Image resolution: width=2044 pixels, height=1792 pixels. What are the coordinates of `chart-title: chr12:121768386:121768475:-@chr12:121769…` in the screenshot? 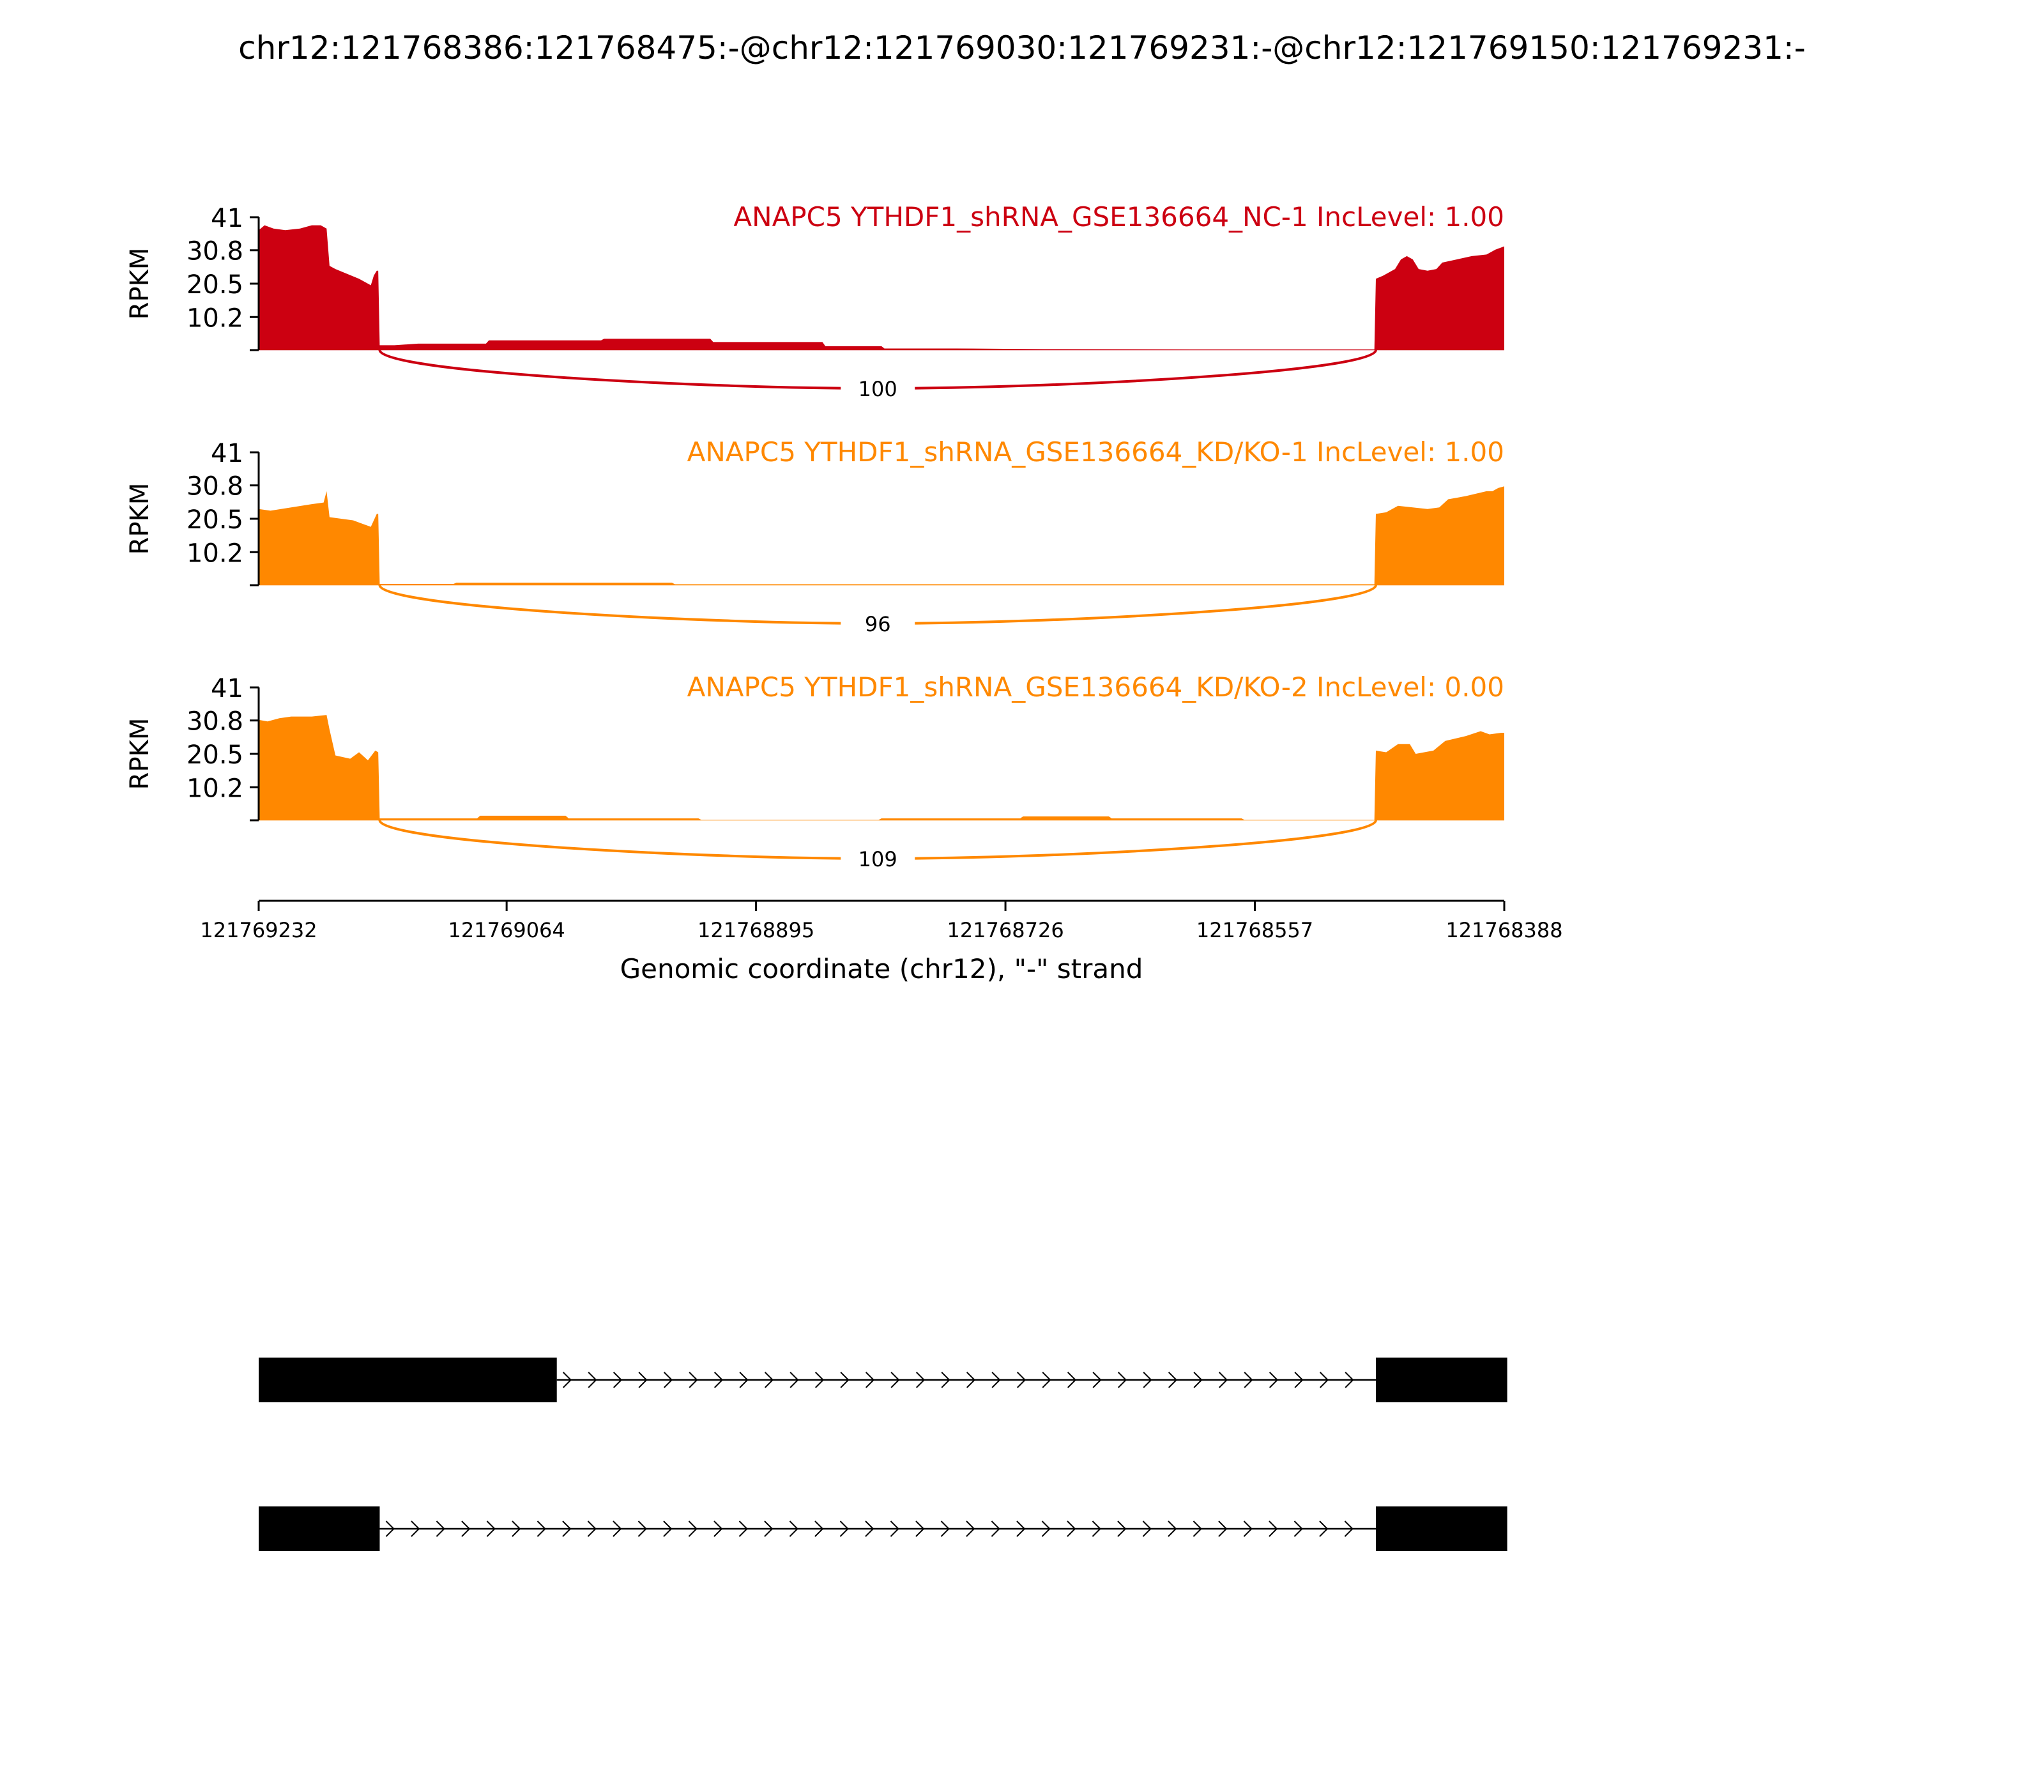 It's located at (1022, 48).